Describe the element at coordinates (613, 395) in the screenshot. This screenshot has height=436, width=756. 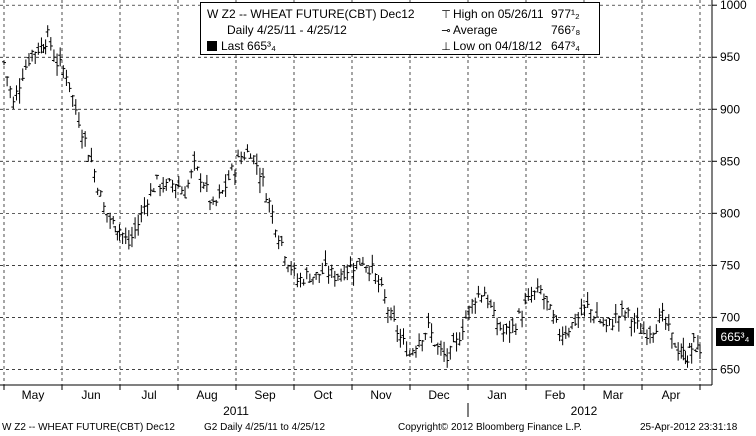
I see `x-tick-label: Mar` at that location.